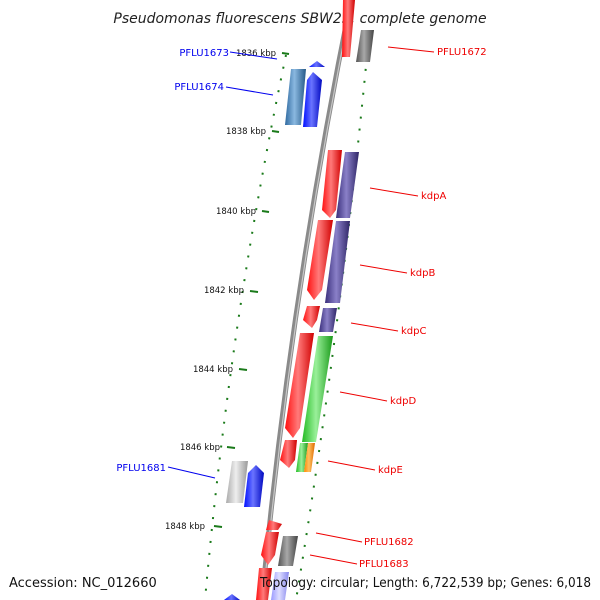  I want to click on tick-label-1844: 1844 kbp, so click(213, 370).